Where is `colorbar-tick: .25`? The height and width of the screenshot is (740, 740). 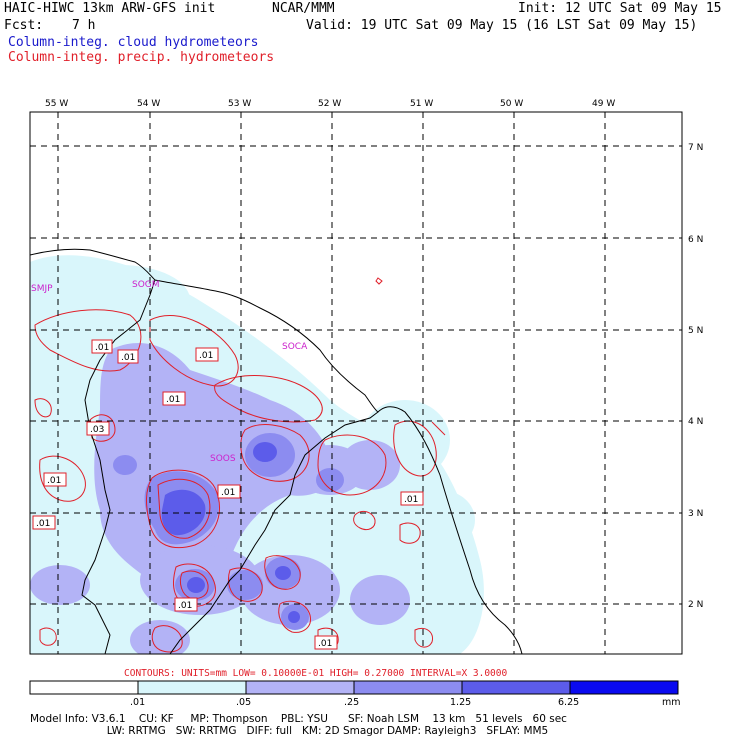
colorbar-tick: .25 is located at coordinates (351, 702).